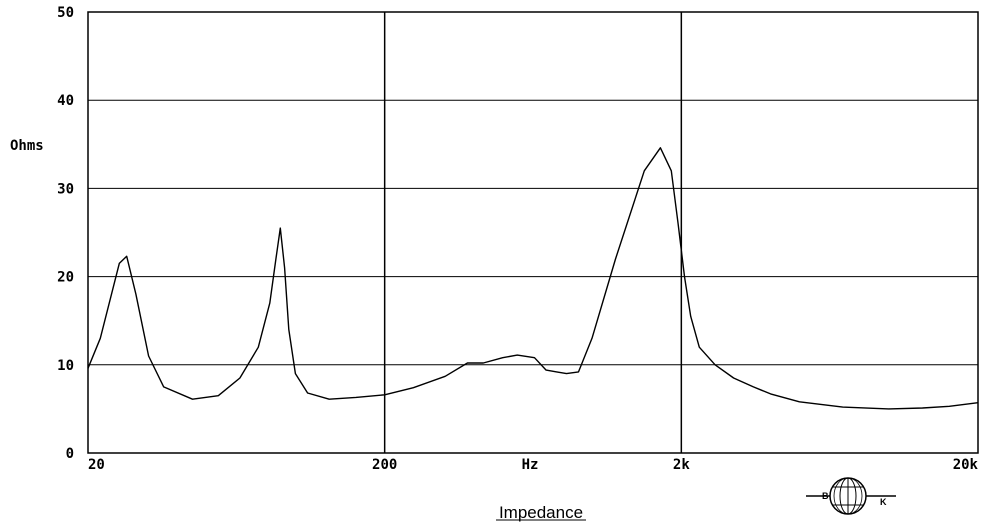 The height and width of the screenshot is (531, 982). I want to click on y-tick-label: 40, so click(65, 101).